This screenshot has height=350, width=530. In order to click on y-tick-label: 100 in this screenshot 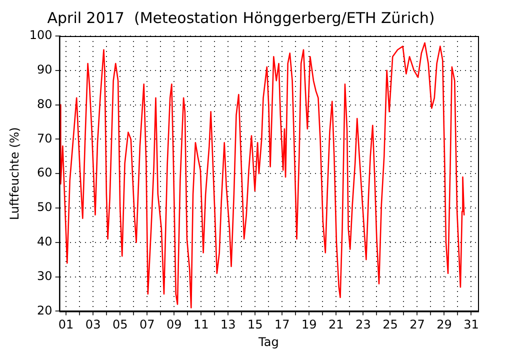, I will do `click(40, 35)`.